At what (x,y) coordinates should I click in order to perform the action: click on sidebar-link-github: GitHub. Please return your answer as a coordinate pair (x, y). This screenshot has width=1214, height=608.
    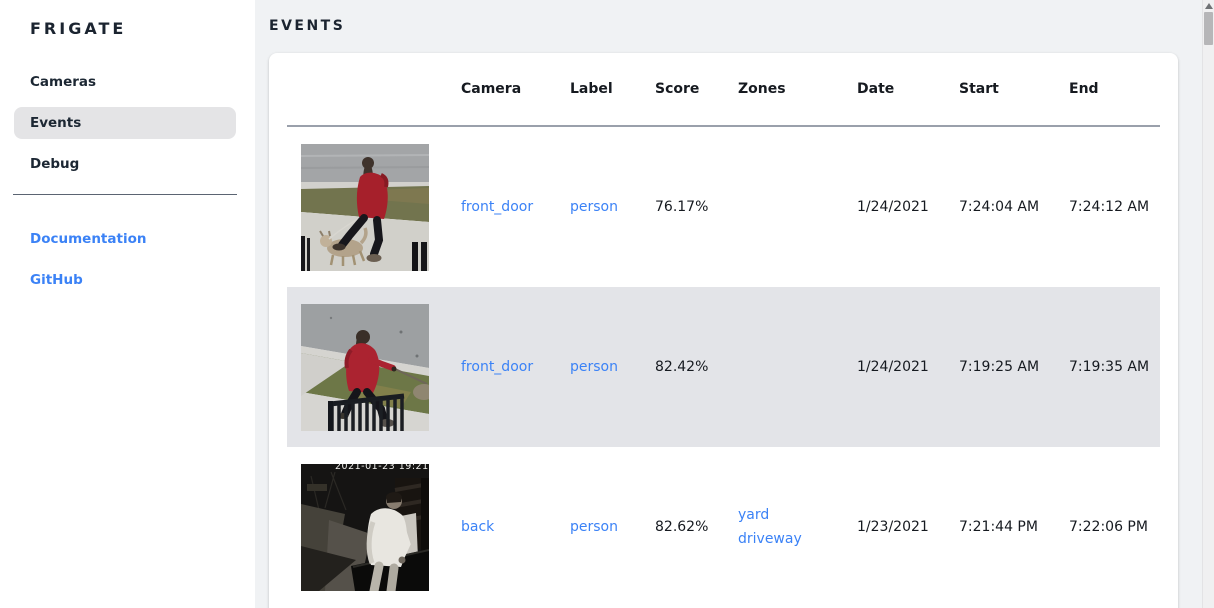
    Looking at the image, I should click on (56, 280).